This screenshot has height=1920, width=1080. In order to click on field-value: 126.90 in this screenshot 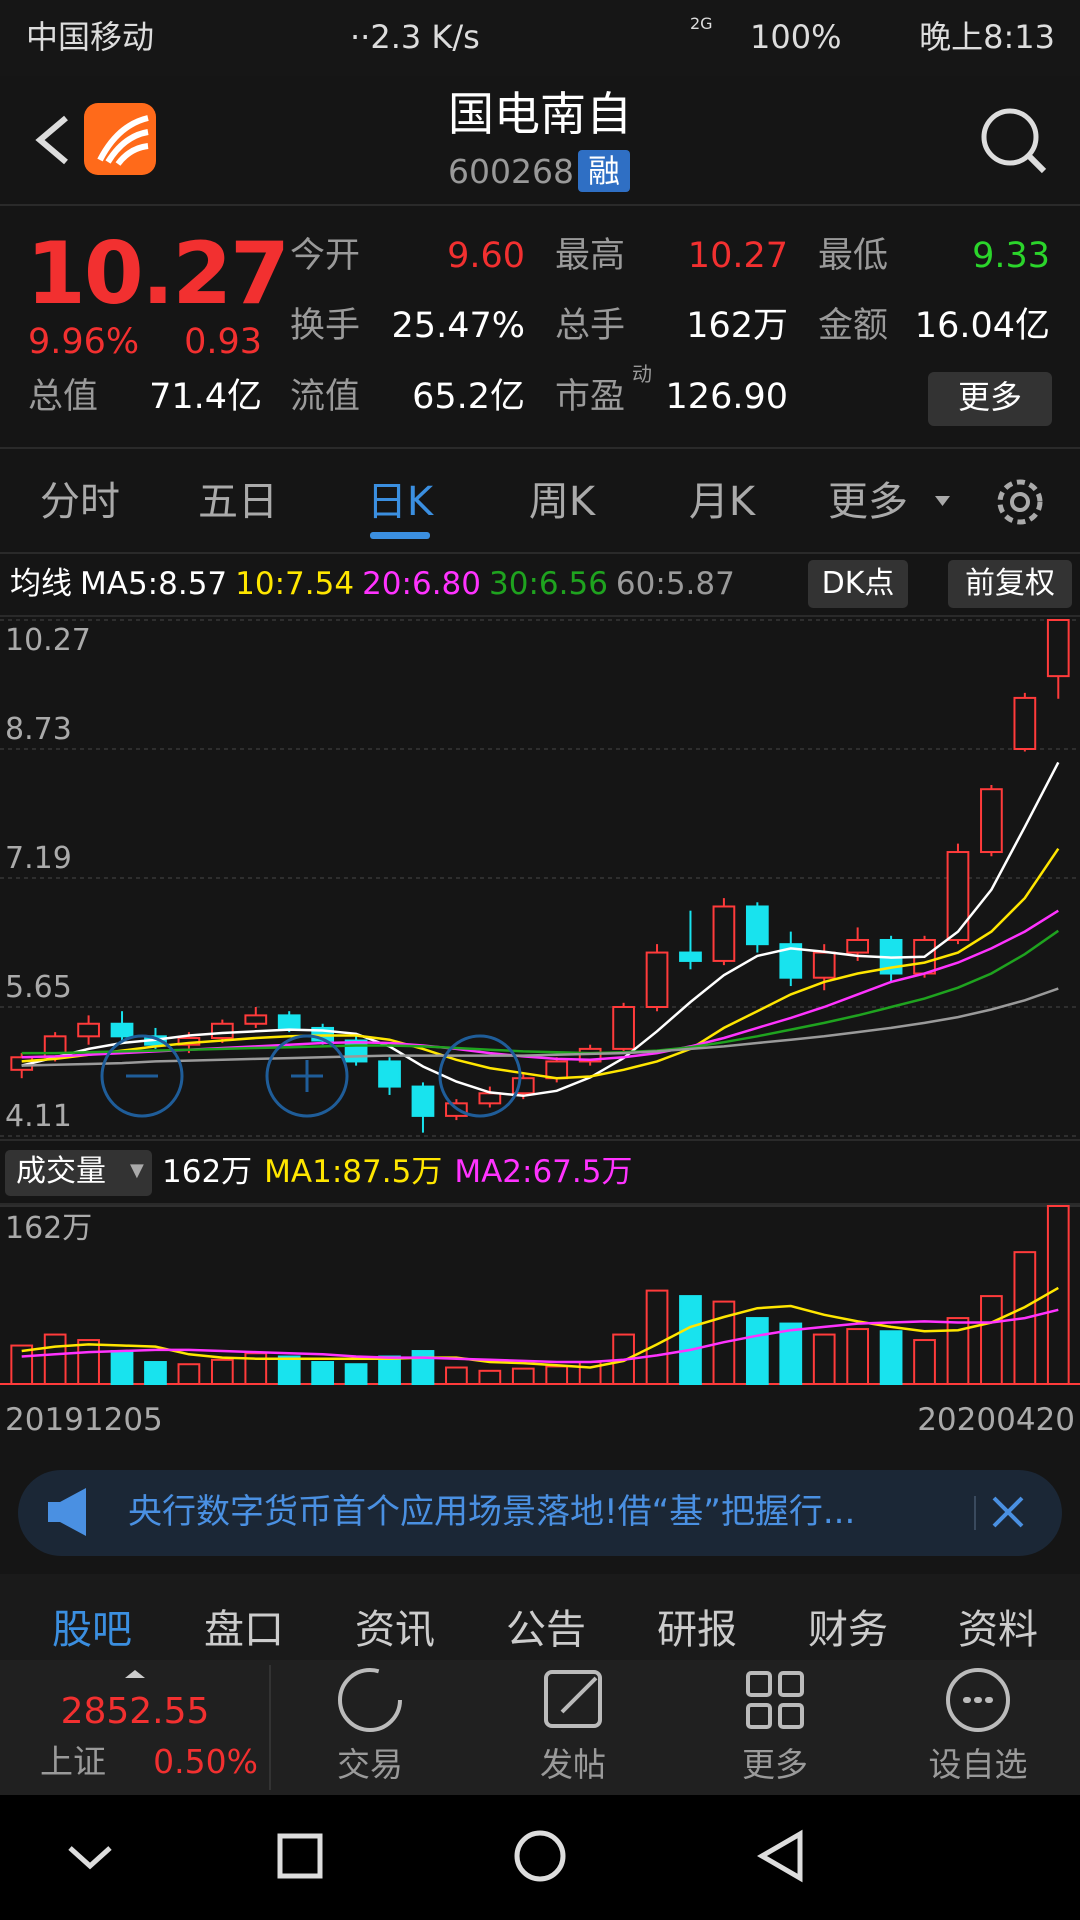, I will do `click(726, 397)`.